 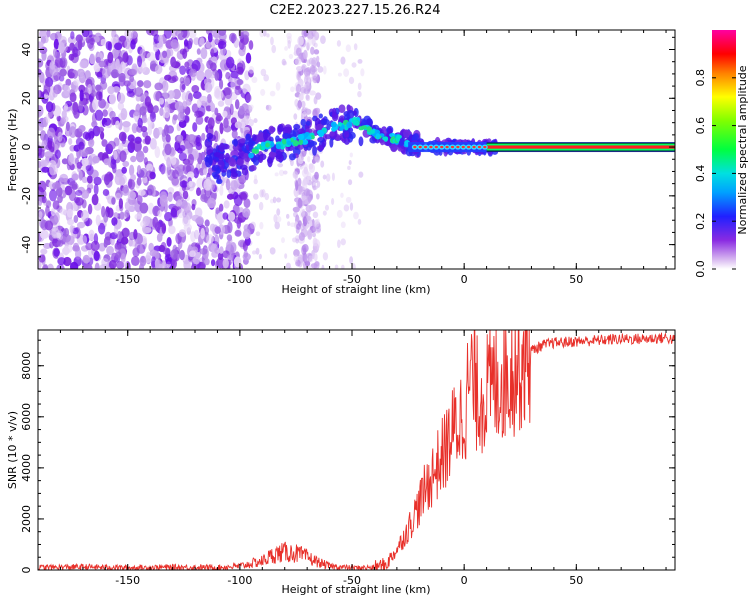 I want to click on snr-x-tick-label: -150, so click(x=127, y=580).